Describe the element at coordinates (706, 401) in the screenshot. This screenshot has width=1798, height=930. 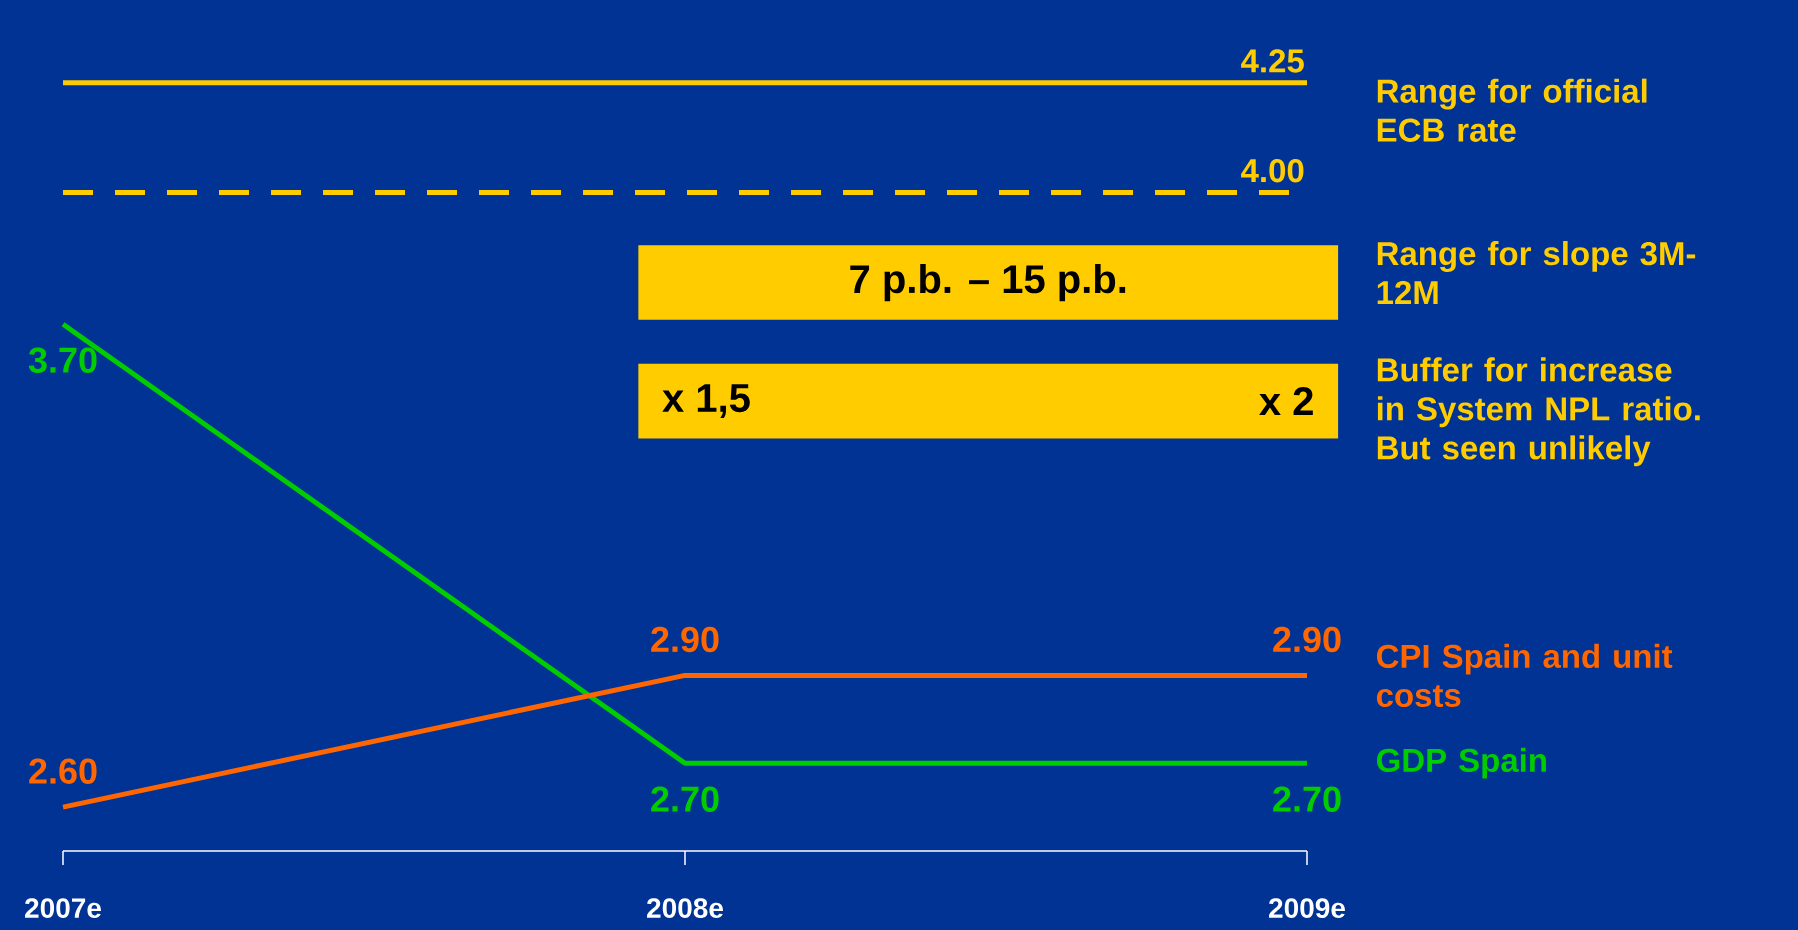
I see `annotation: x 1,5` at that location.